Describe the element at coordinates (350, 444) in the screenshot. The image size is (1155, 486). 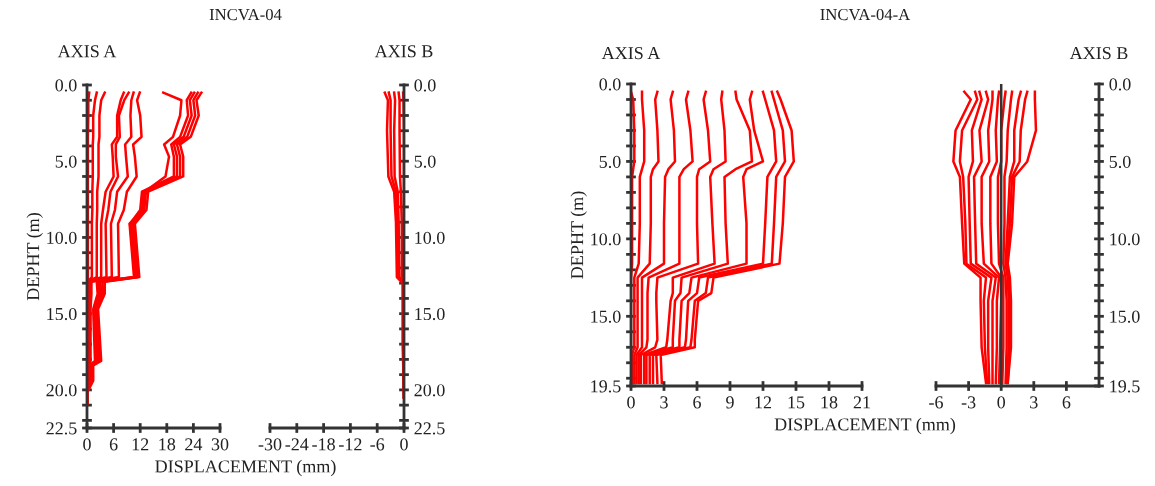
I see `x-tick-label: -12` at that location.